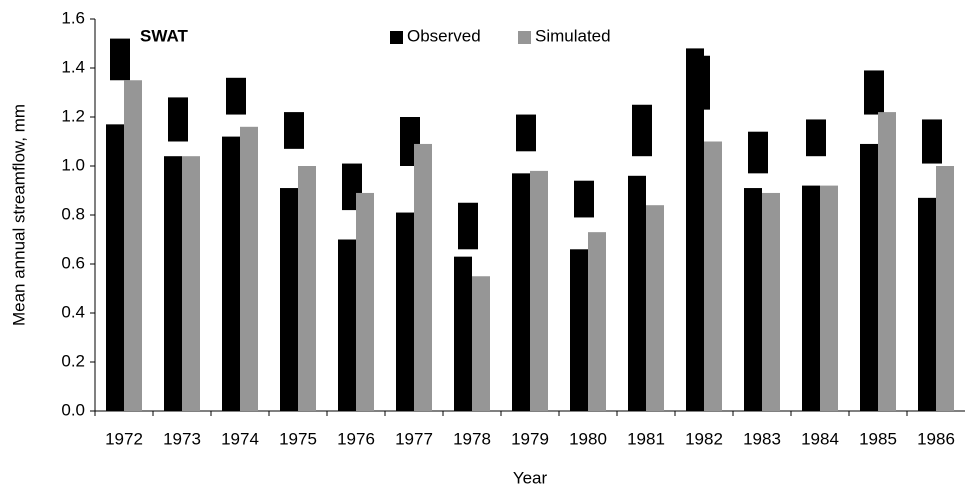 The width and height of the screenshot is (965, 493). I want to click on y-axis-label: Mean annual streamflow, mm, so click(18, 215).